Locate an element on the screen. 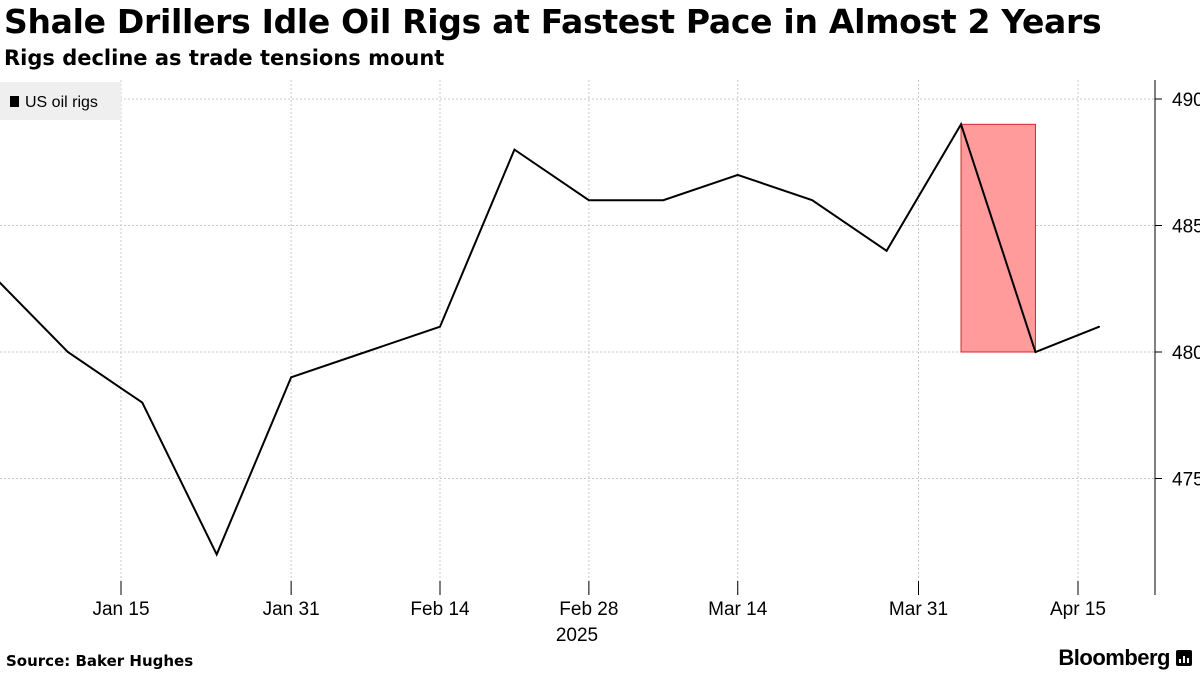 This screenshot has width=1200, height=675. legend-box is located at coordinates (60, 101).